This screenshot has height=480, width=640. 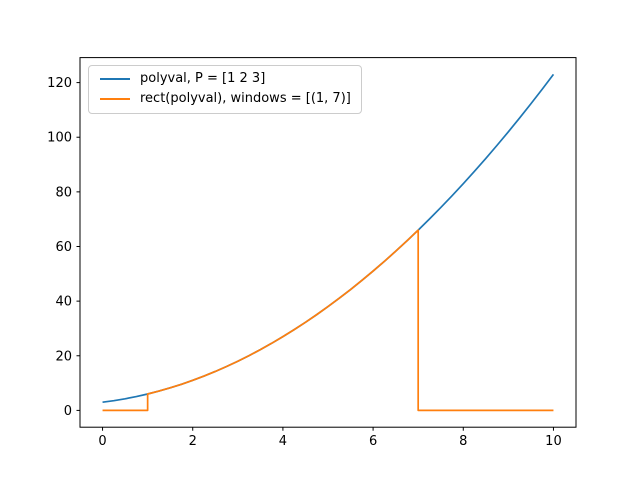 What do you see at coordinates (63, 192) in the screenshot?
I see `y-tick-label: 80` at bounding box center [63, 192].